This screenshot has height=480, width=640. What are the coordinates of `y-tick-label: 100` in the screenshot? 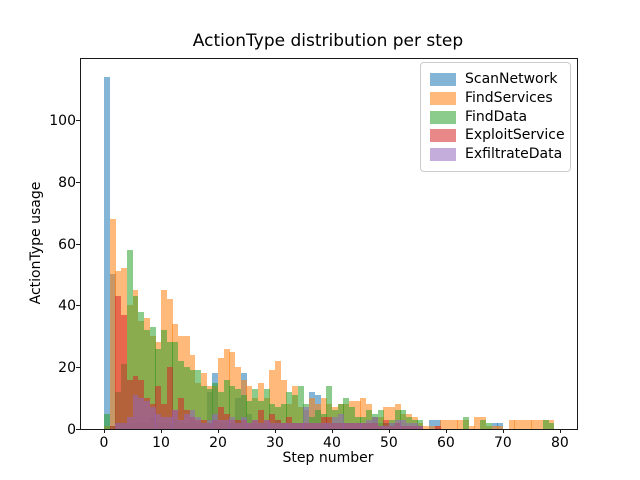 It's located at (62, 120).